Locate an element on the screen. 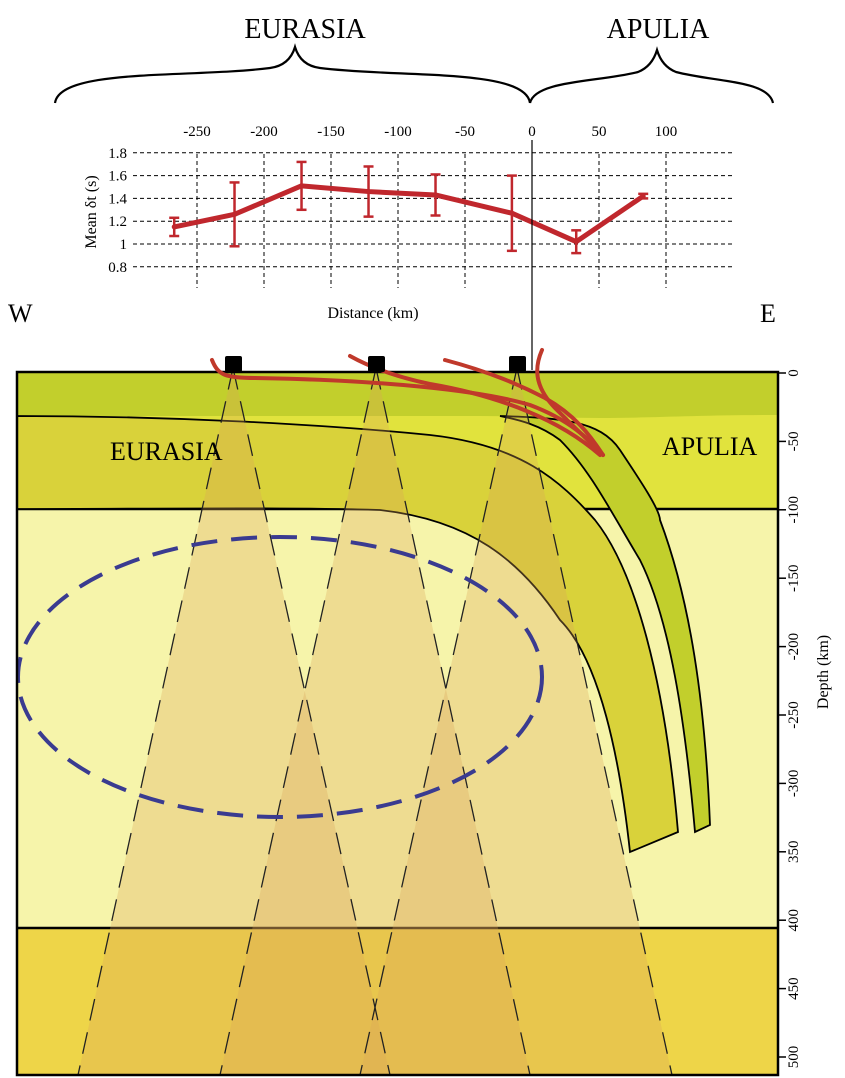  section-eurasia-label: EURASIA is located at coordinates (166, 451).